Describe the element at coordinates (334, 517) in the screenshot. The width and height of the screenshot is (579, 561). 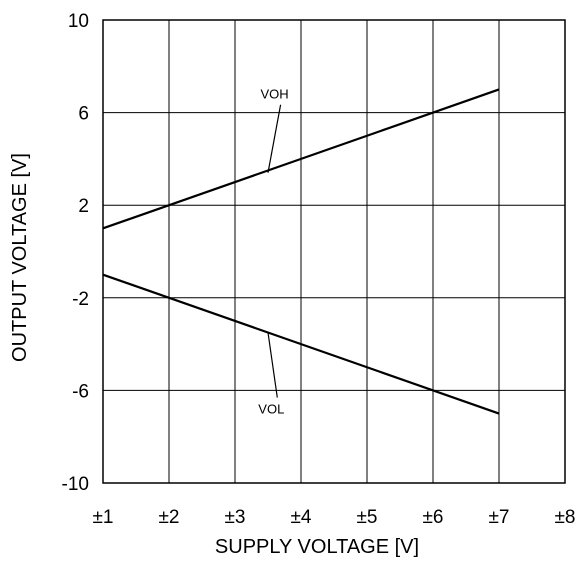
I see `x-tick-labels: ±1 ±2 ±3 ±4 ±5 ±6 ±7 ±8` at that location.